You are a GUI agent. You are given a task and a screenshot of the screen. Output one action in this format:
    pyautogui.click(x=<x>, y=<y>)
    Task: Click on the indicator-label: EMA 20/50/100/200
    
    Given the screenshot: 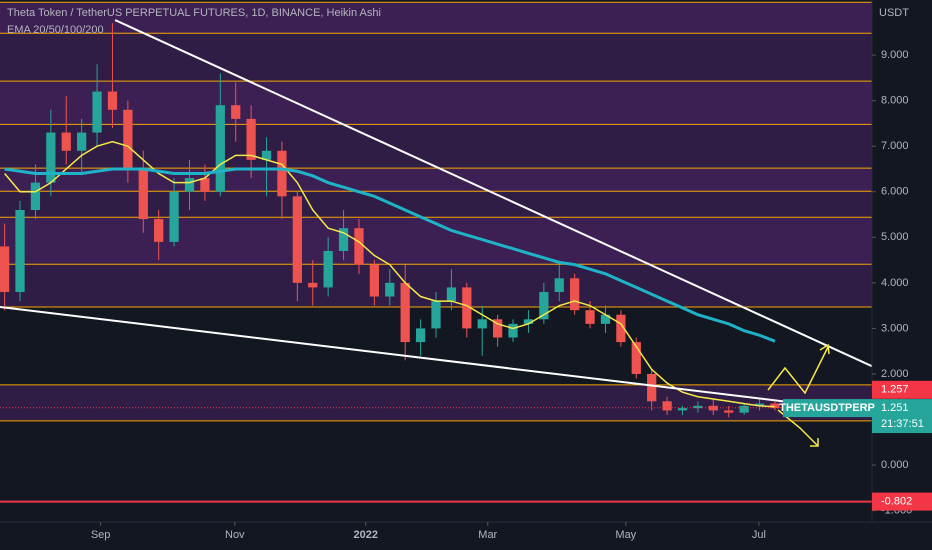 What is the action you would take?
    pyautogui.click(x=55, y=30)
    